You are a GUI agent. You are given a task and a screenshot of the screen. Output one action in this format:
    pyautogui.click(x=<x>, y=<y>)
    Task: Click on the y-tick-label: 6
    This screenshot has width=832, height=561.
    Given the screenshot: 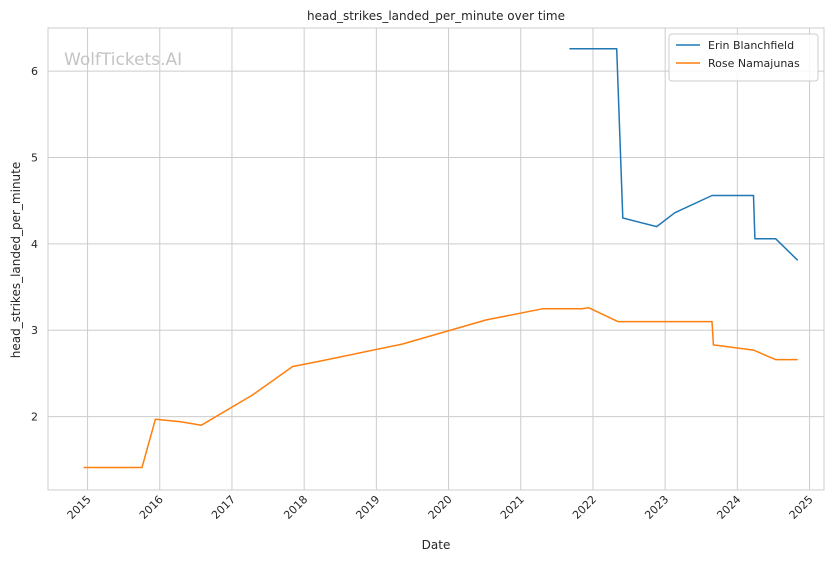 What is the action you would take?
    pyautogui.click(x=34, y=71)
    